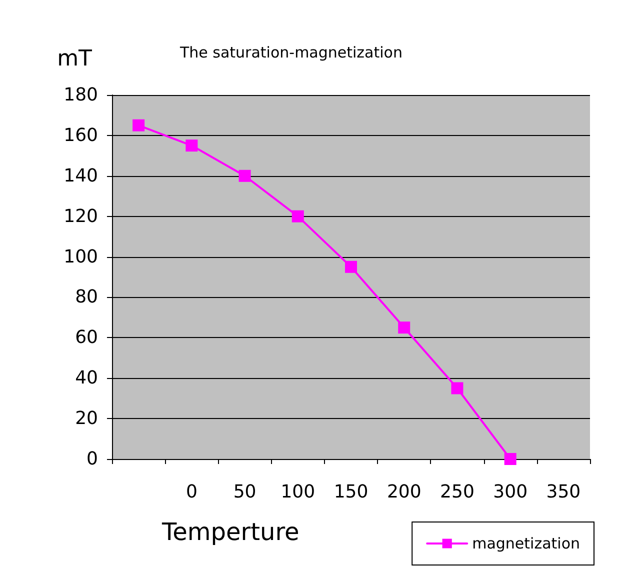 This screenshot has height=571, width=622. What do you see at coordinates (290, 53) in the screenshot?
I see `chart-title: The saturation-magnetization` at bounding box center [290, 53].